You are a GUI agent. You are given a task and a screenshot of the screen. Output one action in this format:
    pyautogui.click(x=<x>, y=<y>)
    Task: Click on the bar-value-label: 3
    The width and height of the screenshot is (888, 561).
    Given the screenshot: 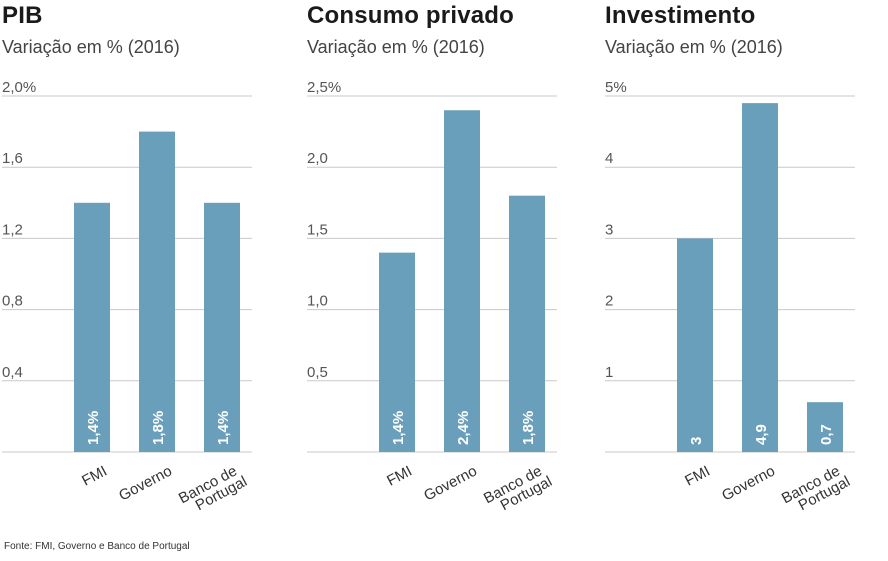 What is the action you would take?
    pyautogui.click(x=696, y=441)
    